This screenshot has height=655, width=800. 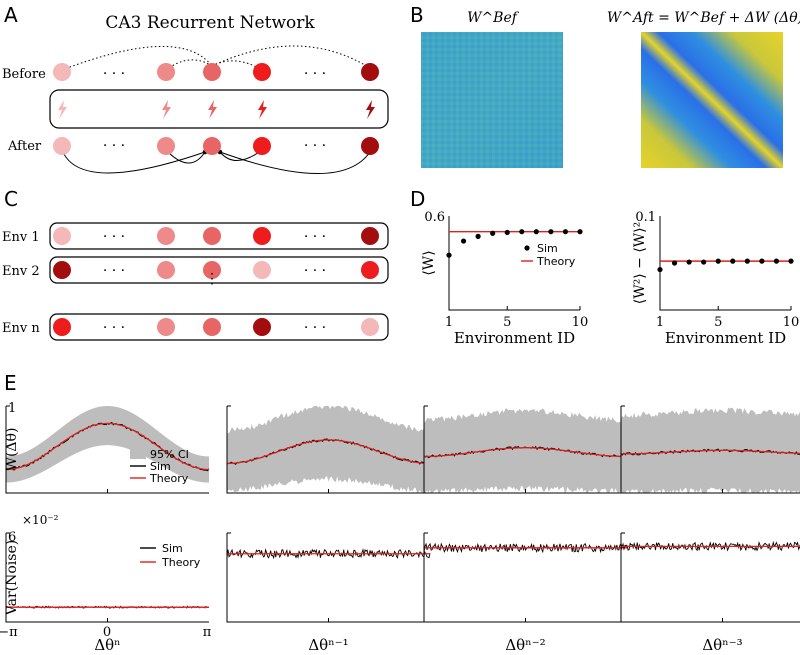 I want to click on y-axis-label: W(Δθ), so click(x=12, y=450).